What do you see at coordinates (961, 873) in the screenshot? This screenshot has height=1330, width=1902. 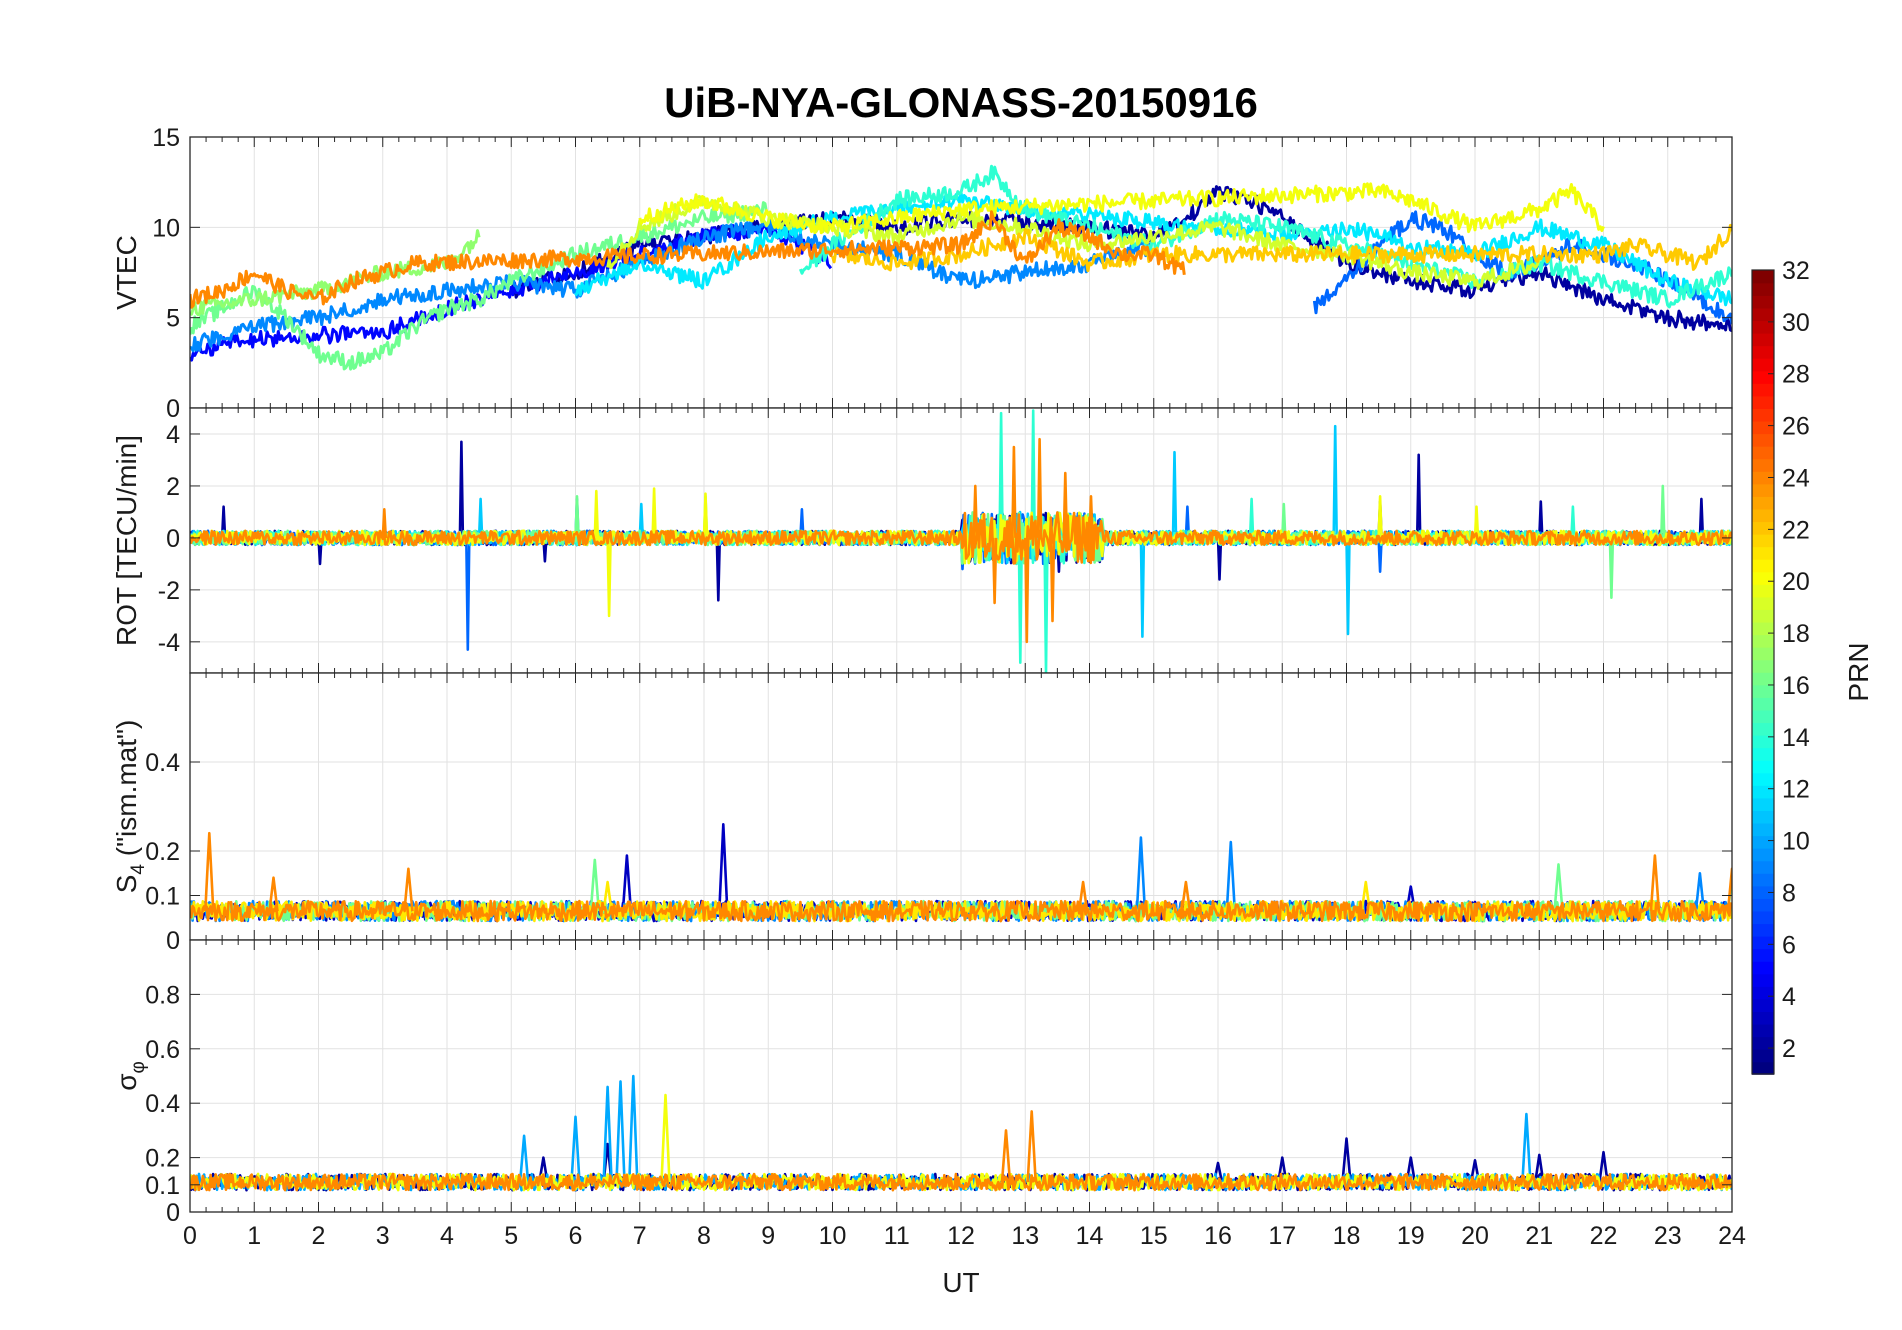 I see `series-group` at bounding box center [961, 873].